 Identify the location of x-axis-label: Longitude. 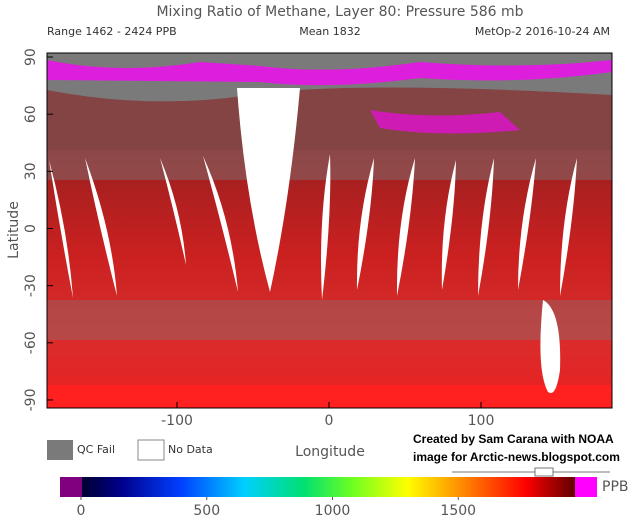
(330, 452).